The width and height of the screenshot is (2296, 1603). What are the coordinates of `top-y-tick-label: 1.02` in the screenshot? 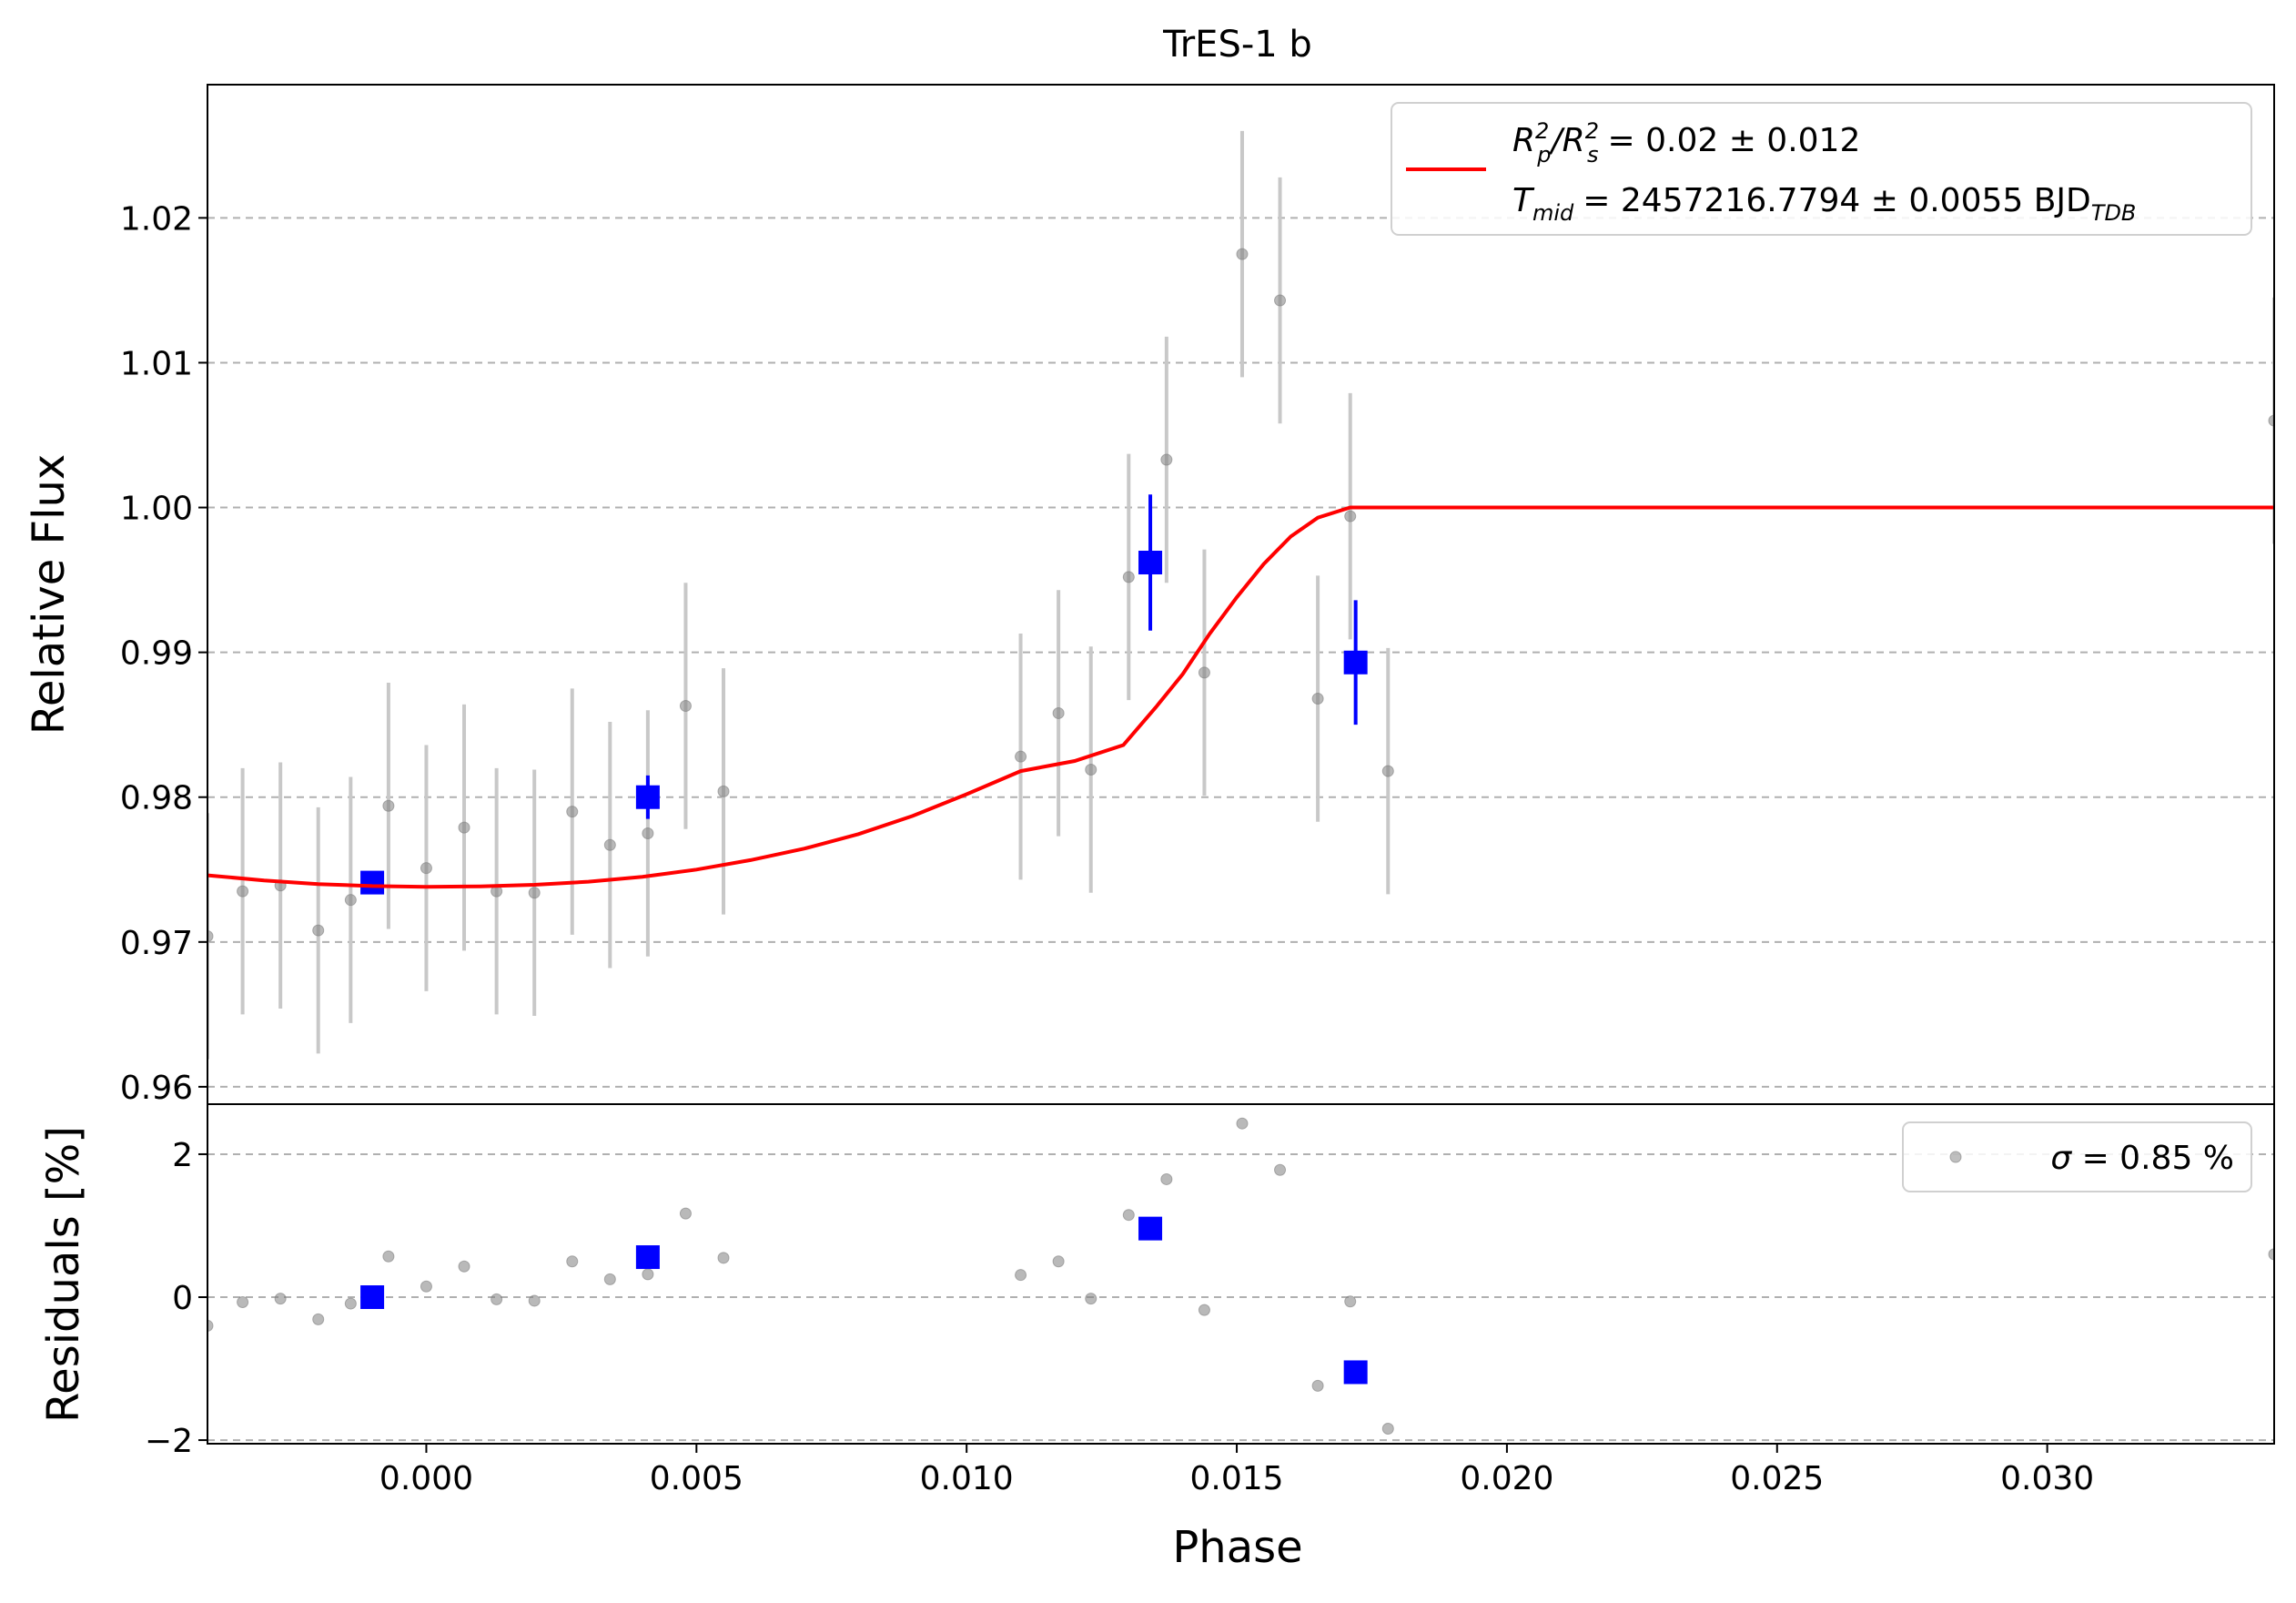 It's located at (156, 219).